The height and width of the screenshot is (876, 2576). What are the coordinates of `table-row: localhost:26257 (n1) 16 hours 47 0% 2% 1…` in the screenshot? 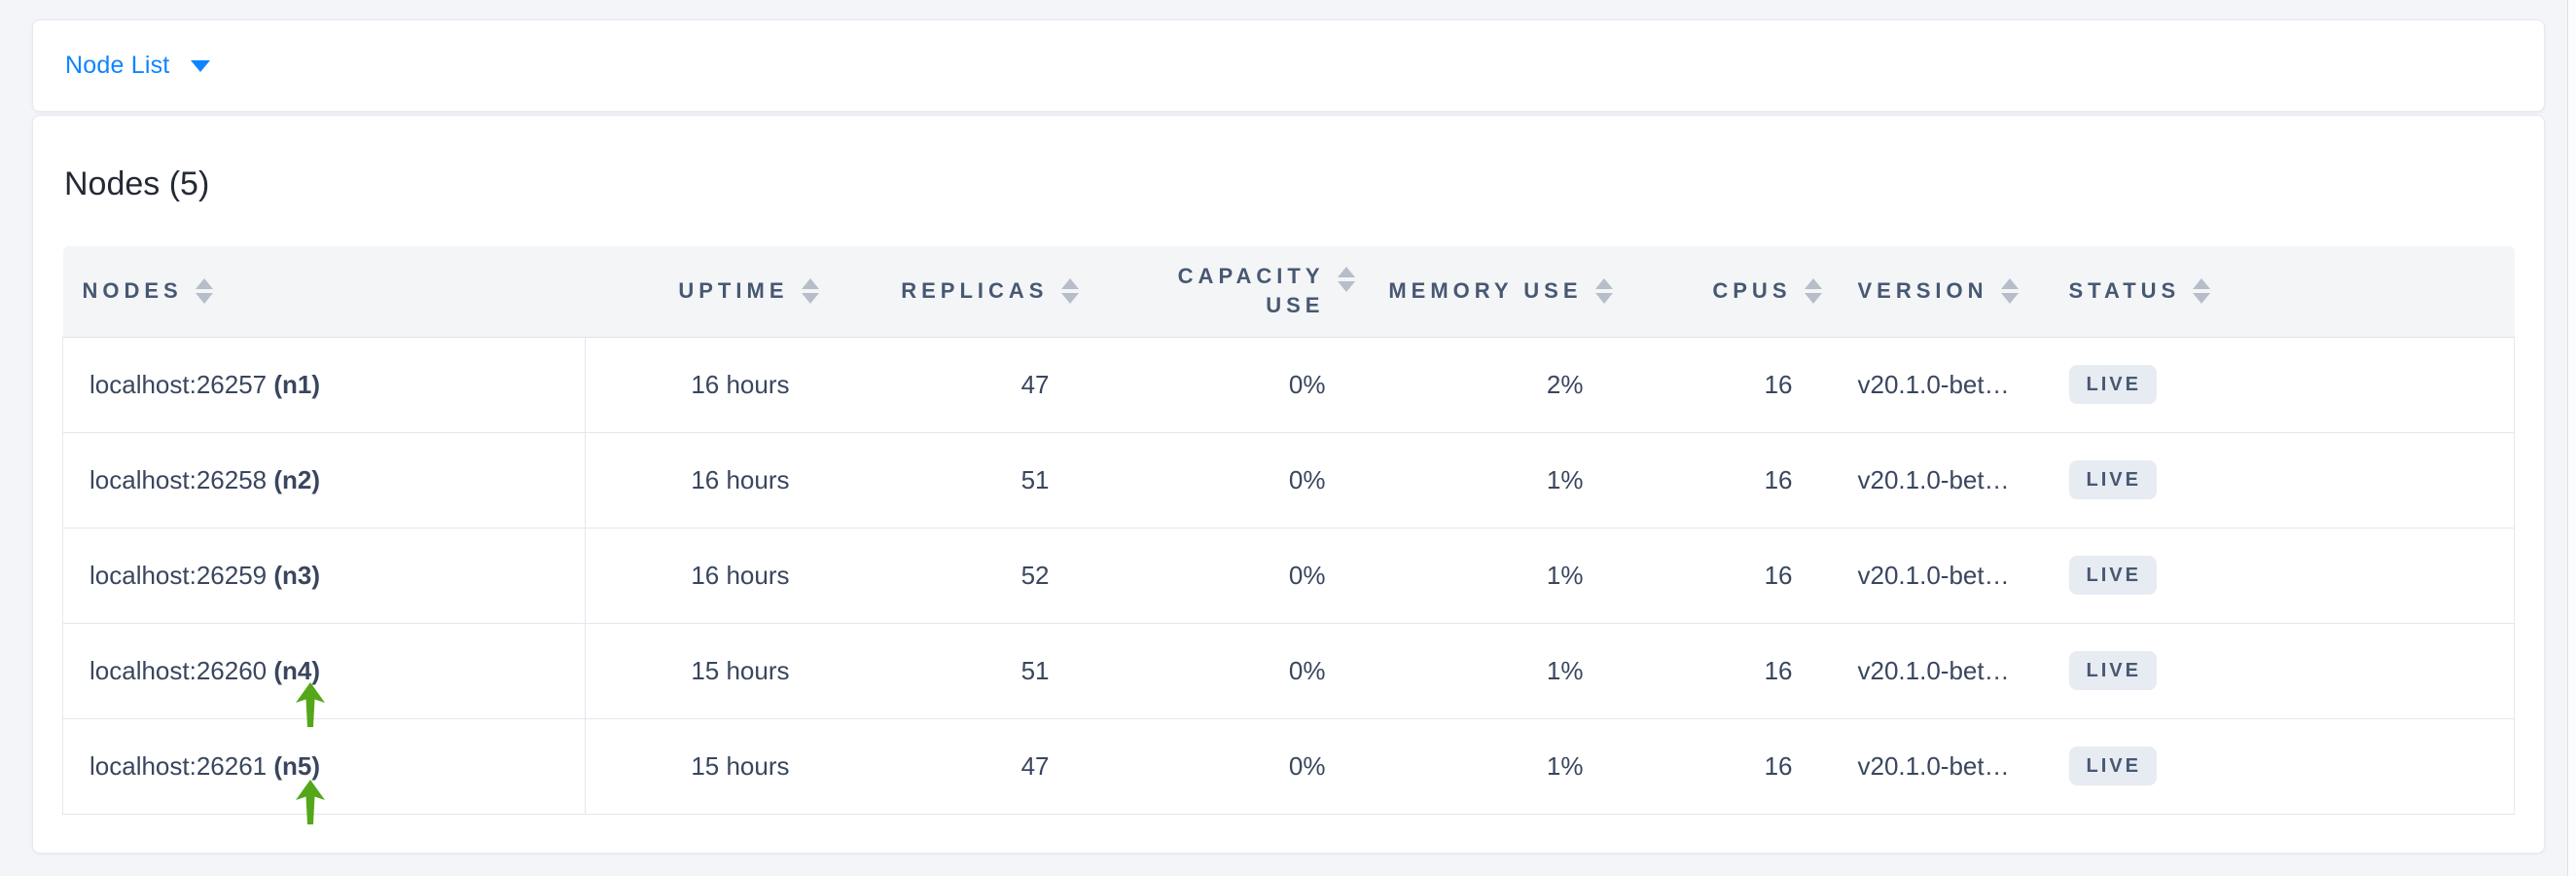 It's located at (1288, 385).